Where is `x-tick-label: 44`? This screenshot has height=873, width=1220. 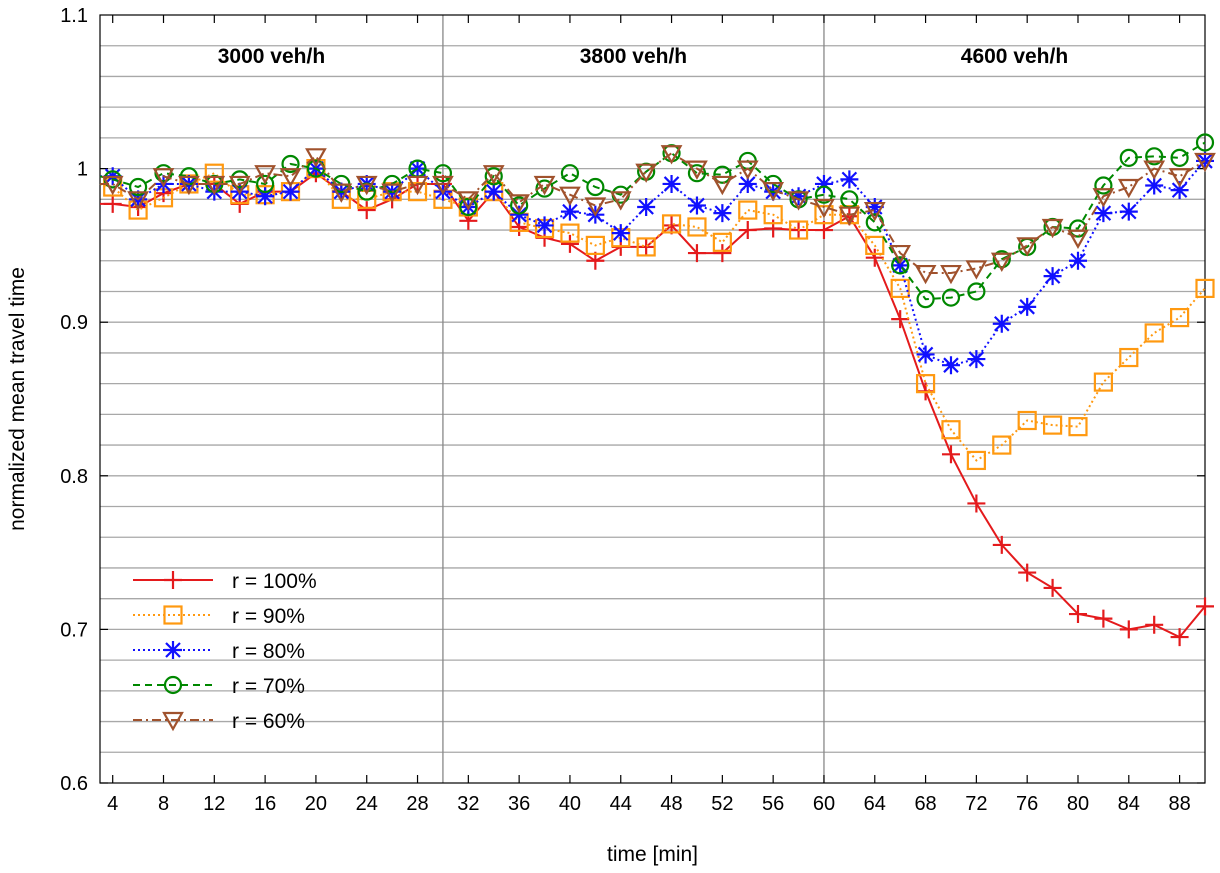
x-tick-label: 44 is located at coordinates (621, 804).